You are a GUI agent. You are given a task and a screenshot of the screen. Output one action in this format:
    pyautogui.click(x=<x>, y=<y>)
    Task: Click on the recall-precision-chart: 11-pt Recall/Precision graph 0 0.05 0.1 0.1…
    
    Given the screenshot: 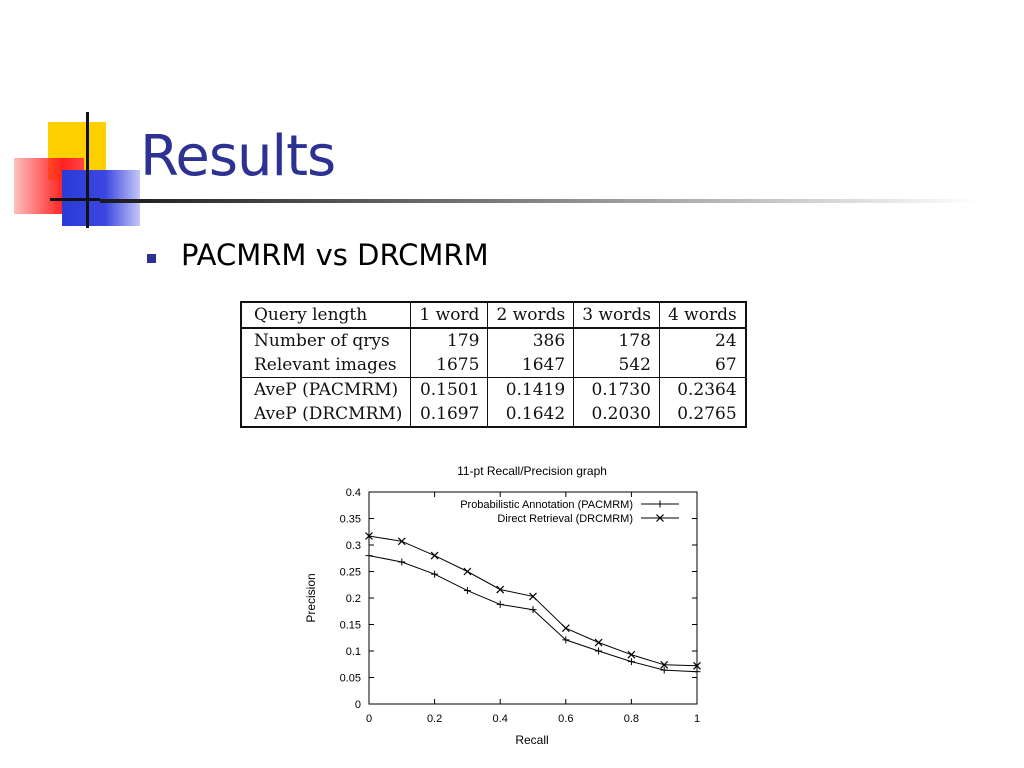 What is the action you would take?
    pyautogui.click(x=502, y=605)
    